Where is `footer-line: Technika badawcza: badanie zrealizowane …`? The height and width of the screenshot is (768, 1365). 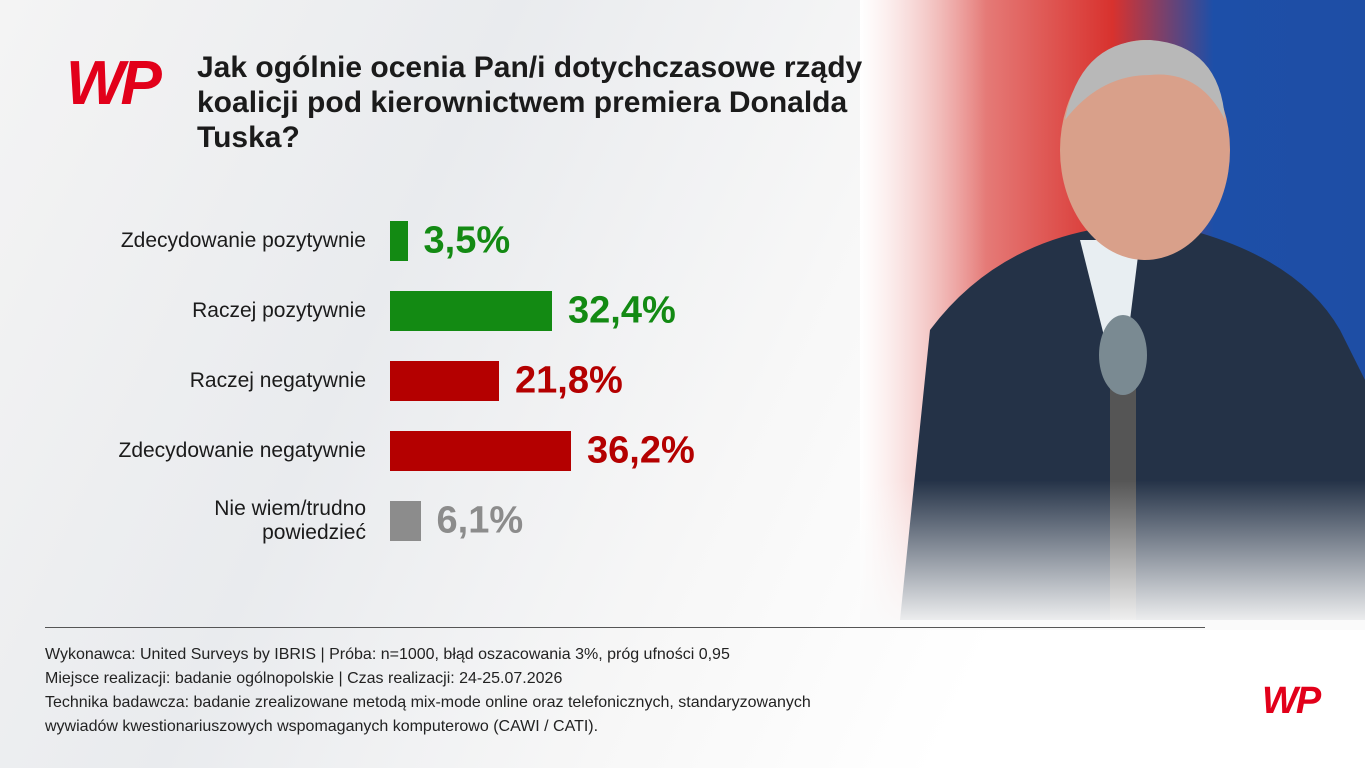 footer-line: Technika badawcza: badanie zrealizowane … is located at coordinates (428, 702).